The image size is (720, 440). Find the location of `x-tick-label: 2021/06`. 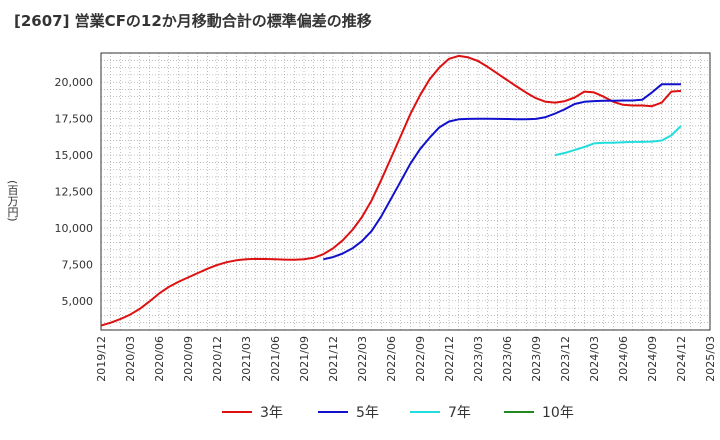

x-tick-label: 2021/06 is located at coordinates (275, 359).